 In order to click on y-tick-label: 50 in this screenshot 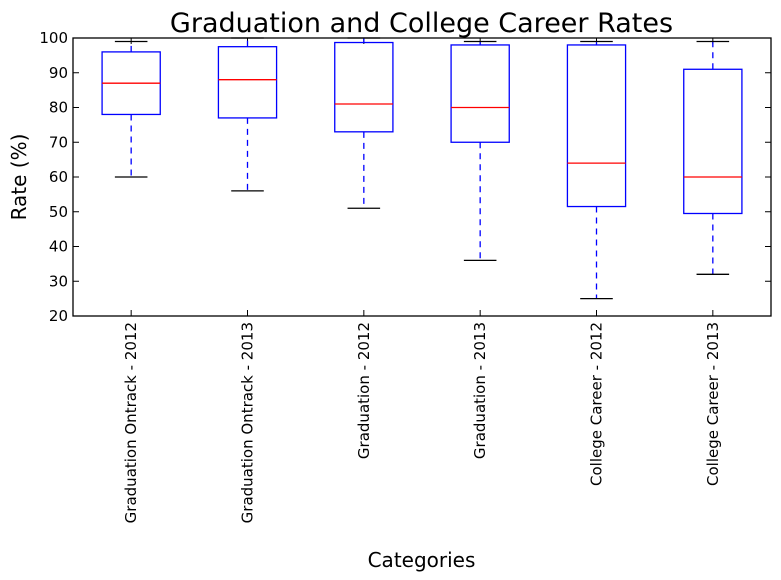, I will do `click(58, 212)`.